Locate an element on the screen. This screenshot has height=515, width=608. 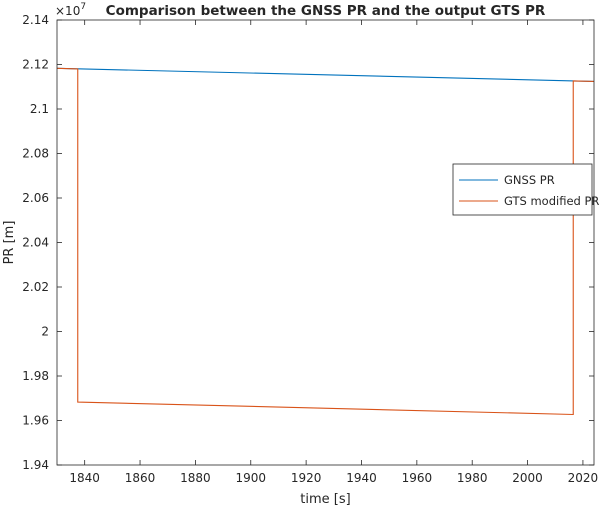
y-tick-label: 2.12 is located at coordinates (35, 65).